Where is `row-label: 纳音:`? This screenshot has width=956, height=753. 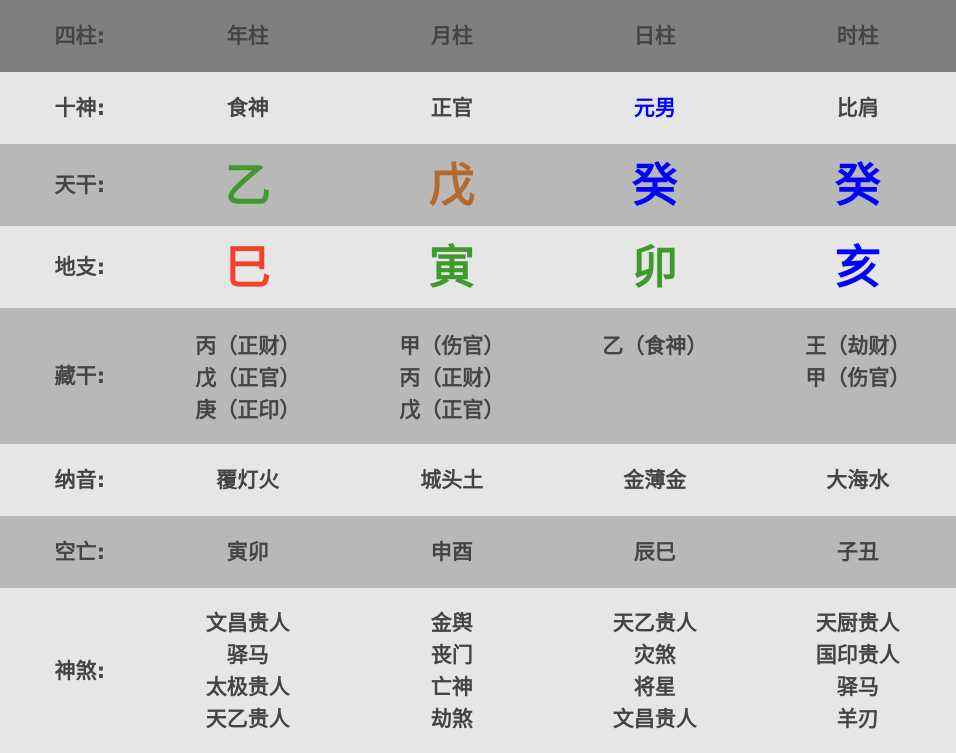 row-label: 纳音: is located at coordinates (80, 480).